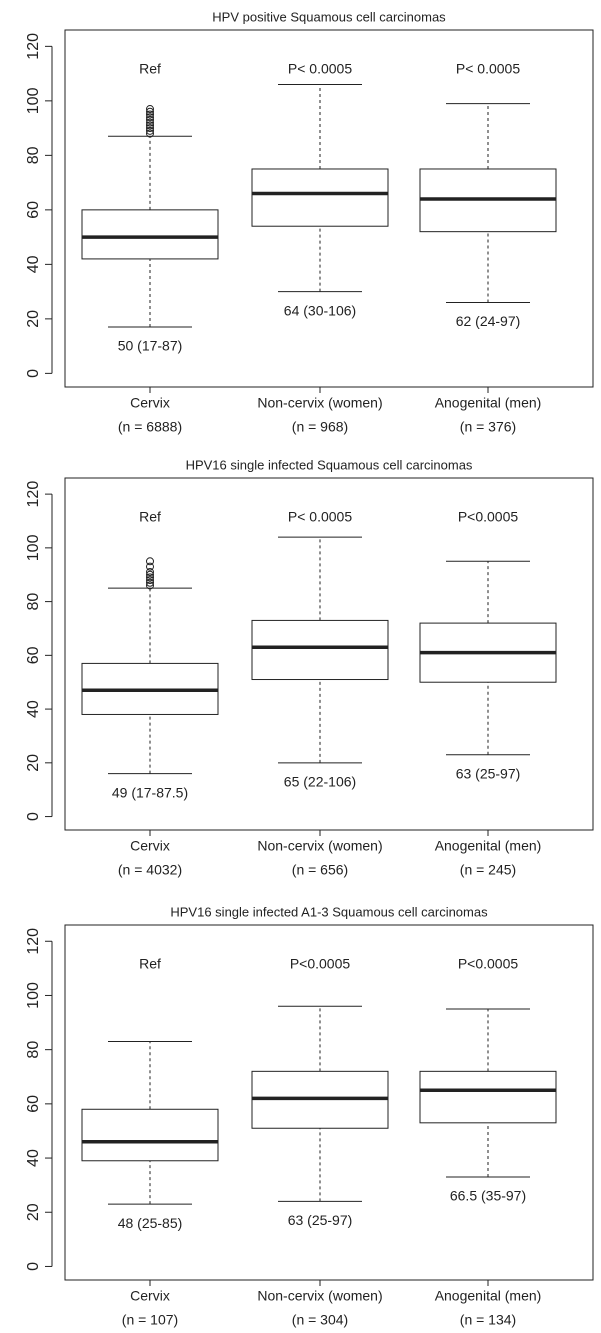 The height and width of the screenshot is (1333, 601). What do you see at coordinates (150, 1223) in the screenshot?
I see `stat-label: 48 (25-85)` at bounding box center [150, 1223].